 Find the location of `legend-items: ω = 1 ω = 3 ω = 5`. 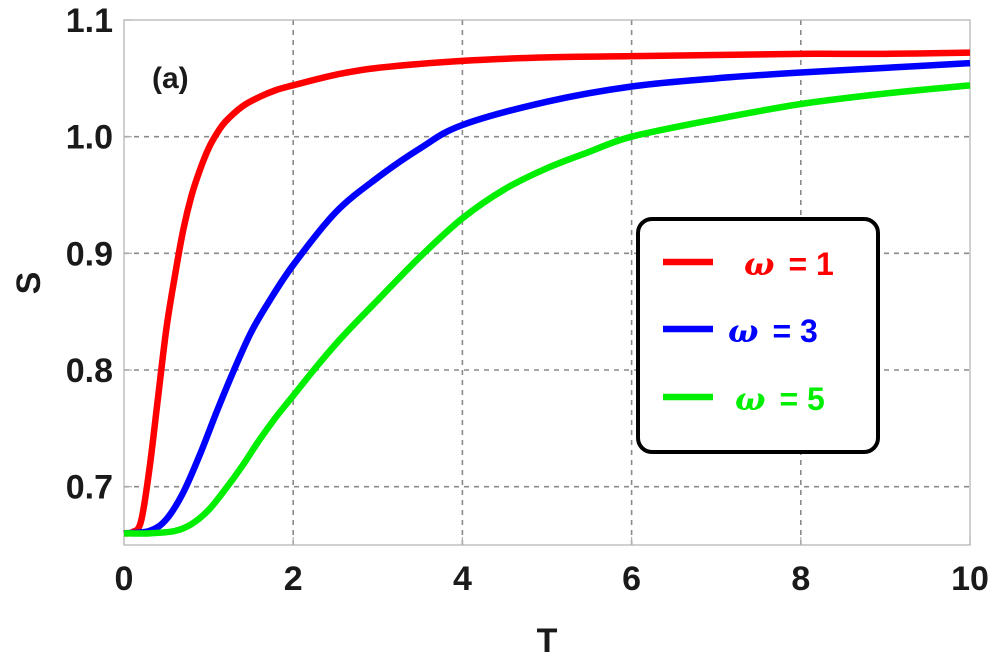

legend-items: ω = 1 ω = 3 ω = 5 is located at coordinates (748, 331).